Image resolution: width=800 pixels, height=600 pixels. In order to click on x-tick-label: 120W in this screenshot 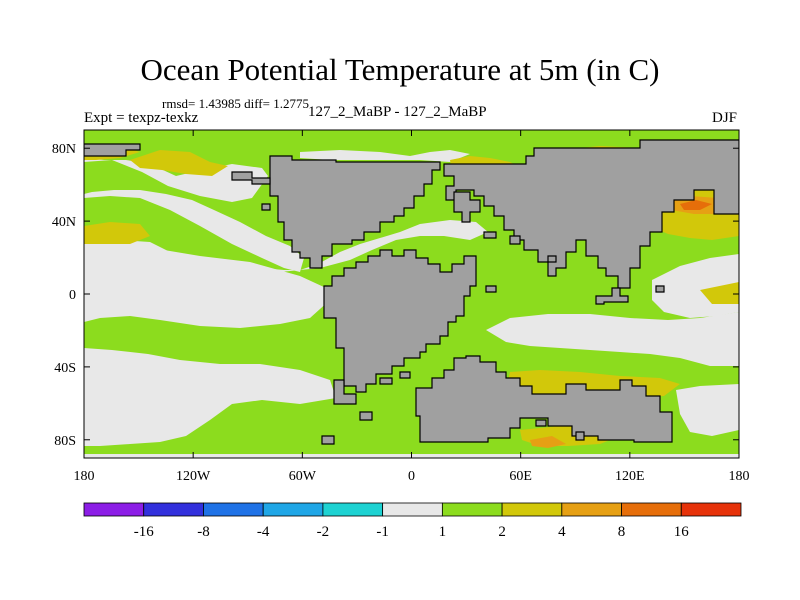, I will do `click(193, 476)`.